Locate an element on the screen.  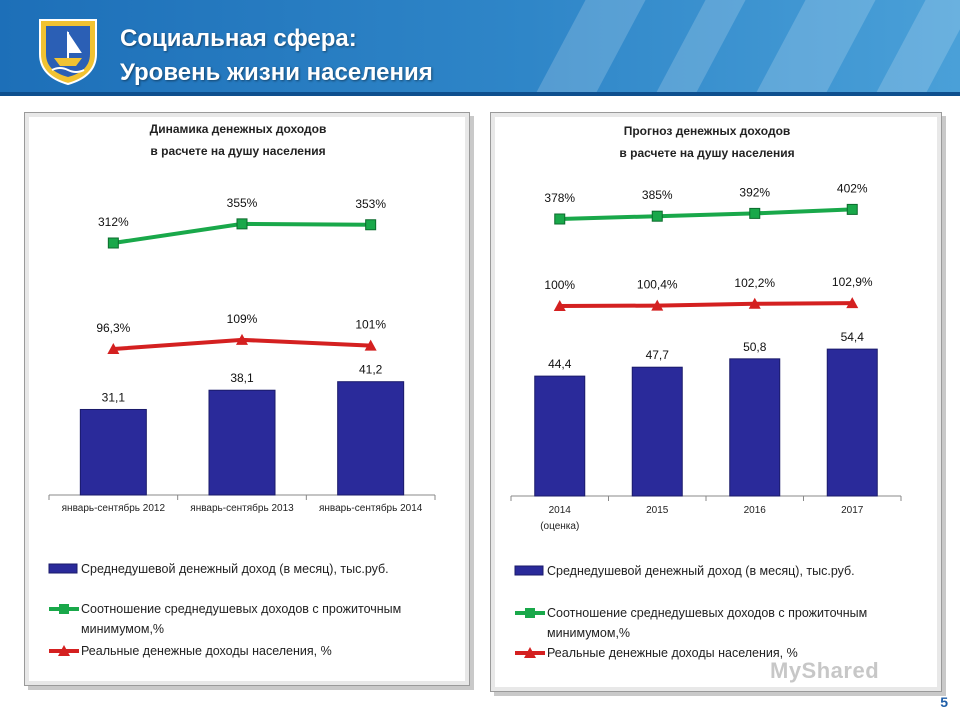
ratio-value-label: 312% is located at coordinates (113, 222).